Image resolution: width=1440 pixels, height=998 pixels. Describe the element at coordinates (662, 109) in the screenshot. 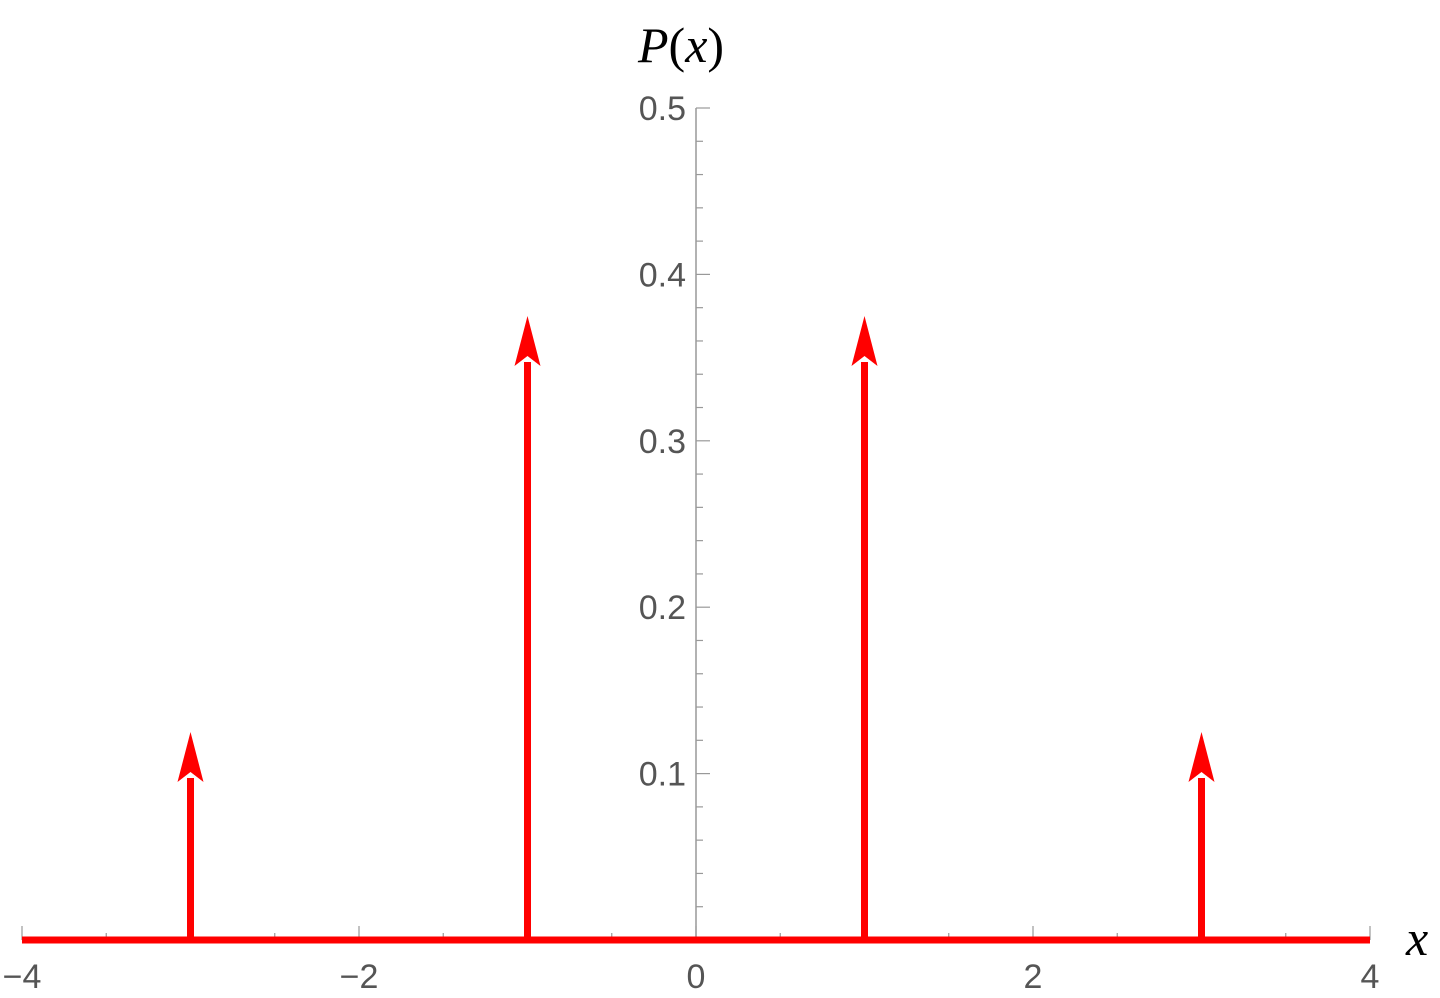

I see `y-tick-label: 0.5` at that location.